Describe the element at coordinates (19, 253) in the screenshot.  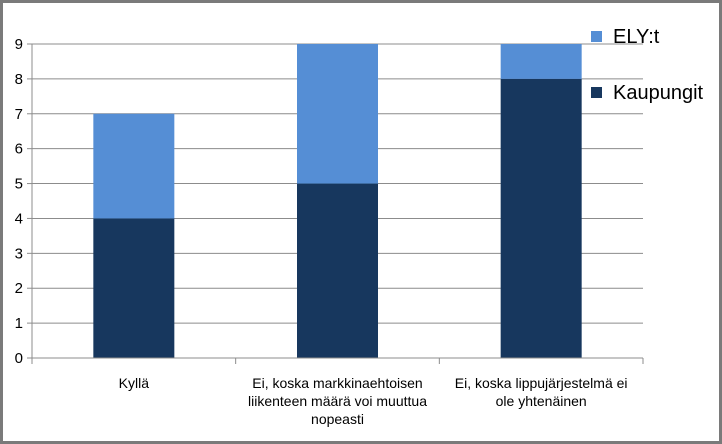
I see `y-tick-label: 3` at that location.